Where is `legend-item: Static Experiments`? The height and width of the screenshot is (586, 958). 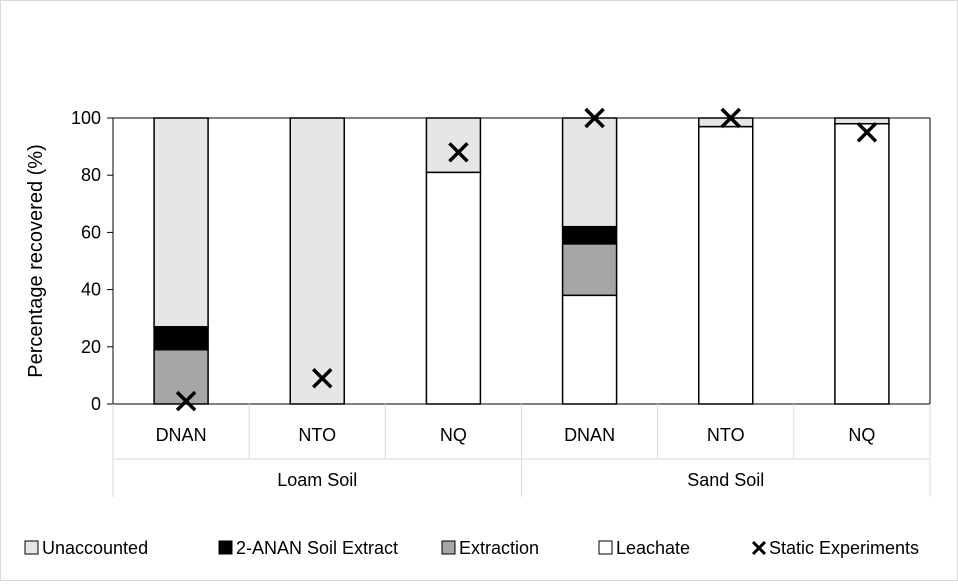
legend-item: Static Experiments is located at coordinates (835, 548).